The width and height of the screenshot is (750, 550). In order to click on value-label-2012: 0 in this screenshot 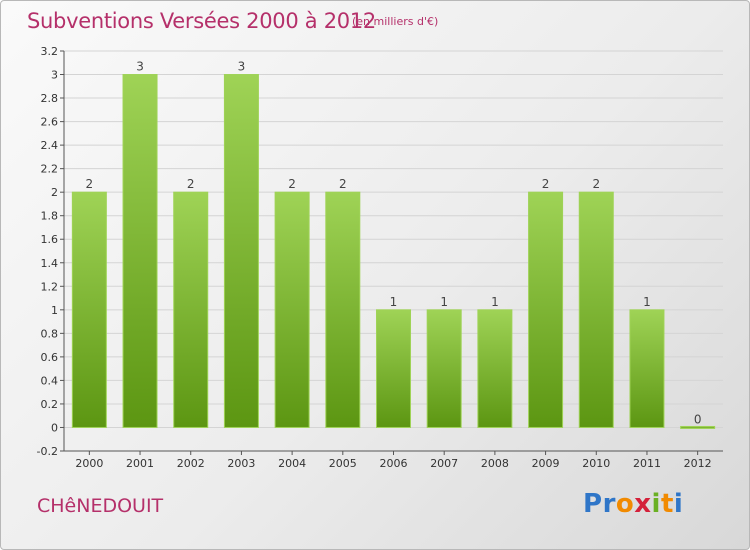, I will do `click(698, 419)`.